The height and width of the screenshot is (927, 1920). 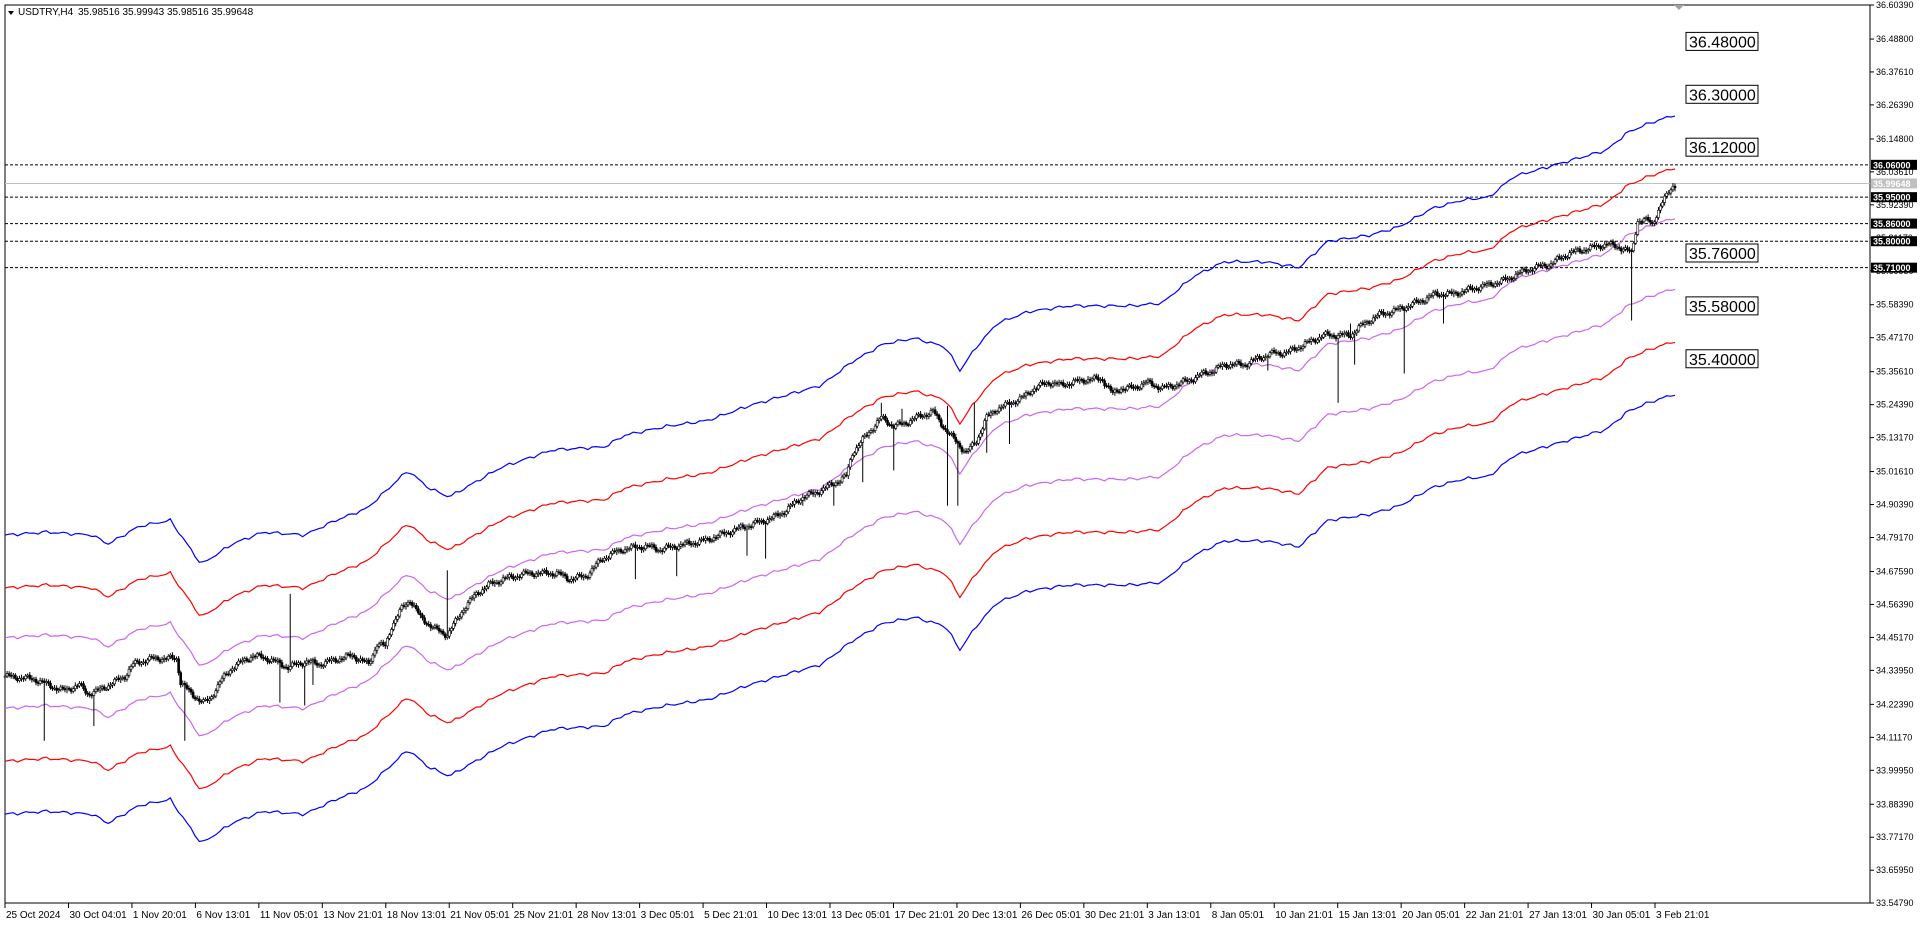 What do you see at coordinates (33, 915) in the screenshot?
I see `x-tick-label: 25 Oct 2024` at bounding box center [33, 915].